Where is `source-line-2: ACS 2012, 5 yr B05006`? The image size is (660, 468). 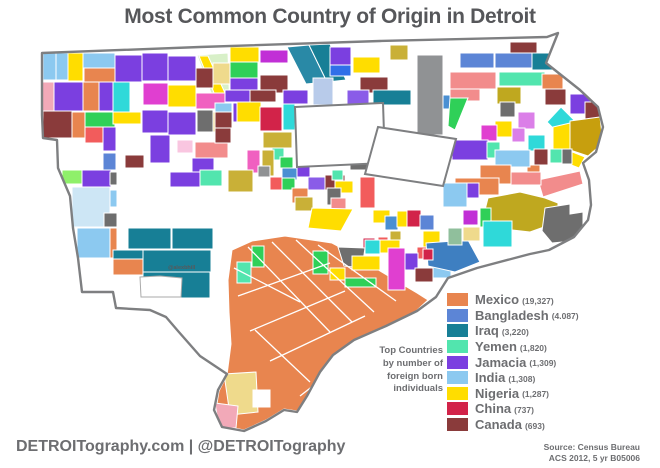 source-line-2: ACS 2012, 5 yr B05006 is located at coordinates (594, 457).